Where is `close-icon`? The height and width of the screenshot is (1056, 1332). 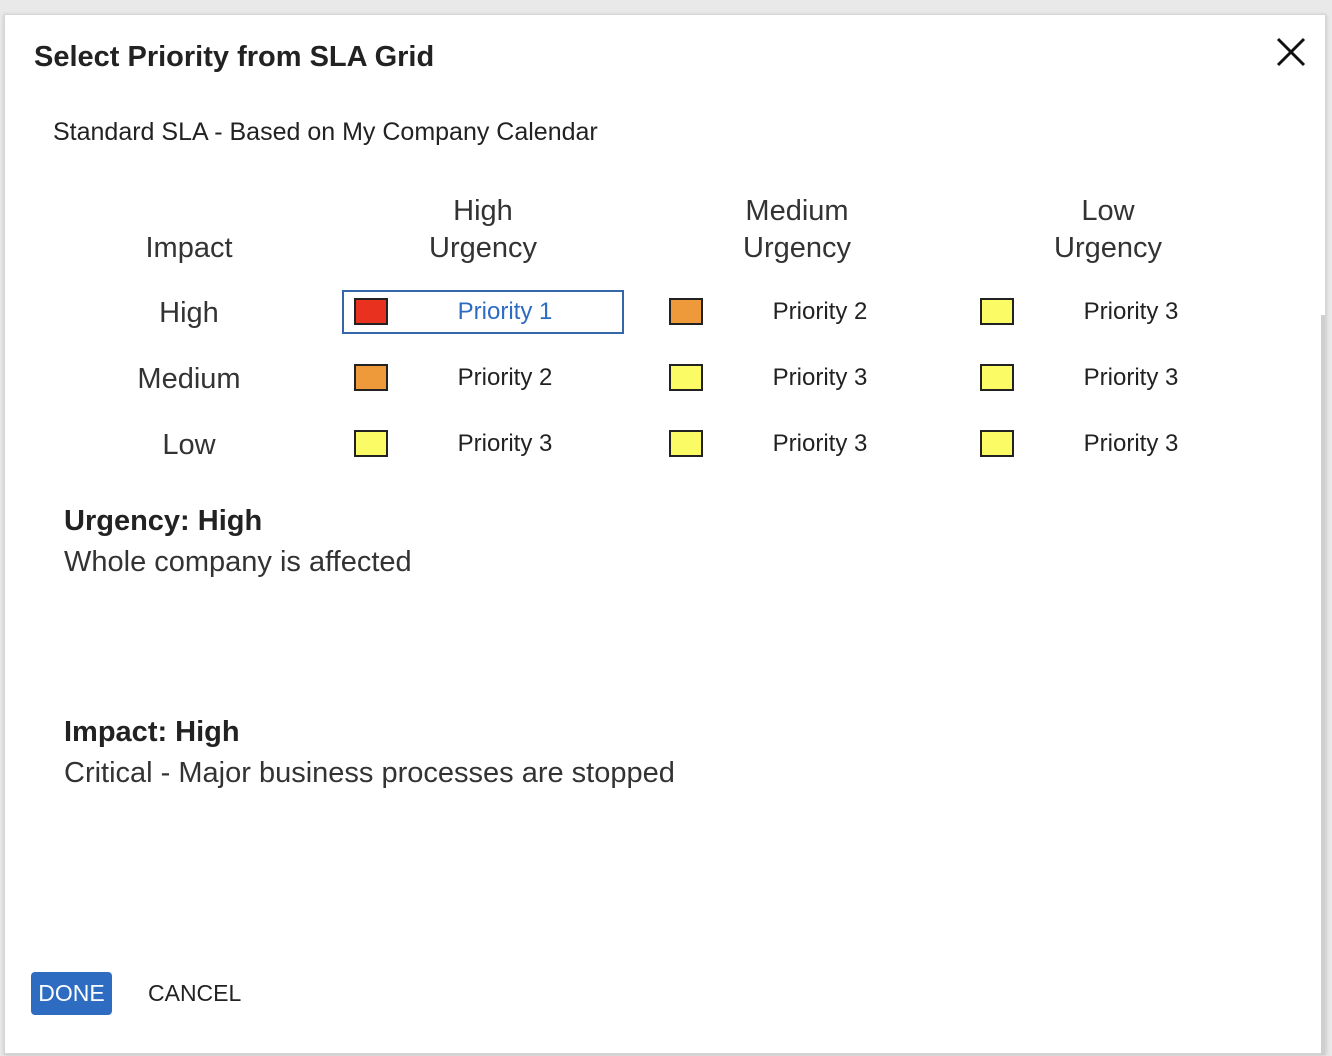
close-icon is located at coordinates (1291, 52).